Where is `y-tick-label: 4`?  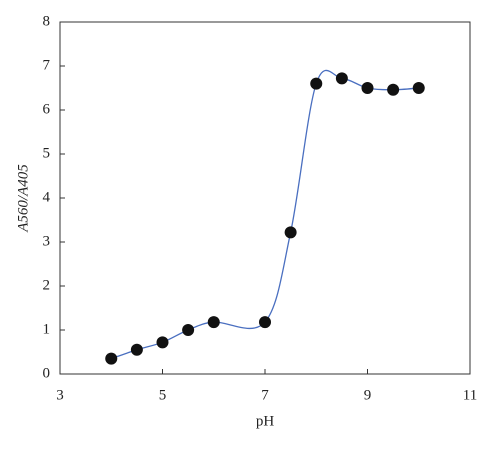
y-tick-label: 4 is located at coordinates (47, 197).